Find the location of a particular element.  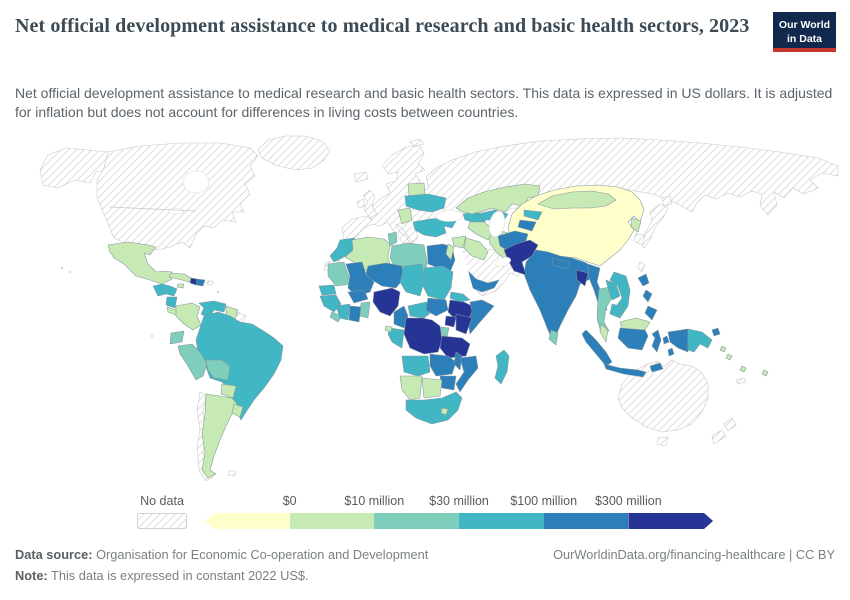

region-angola is located at coordinates (416, 366).